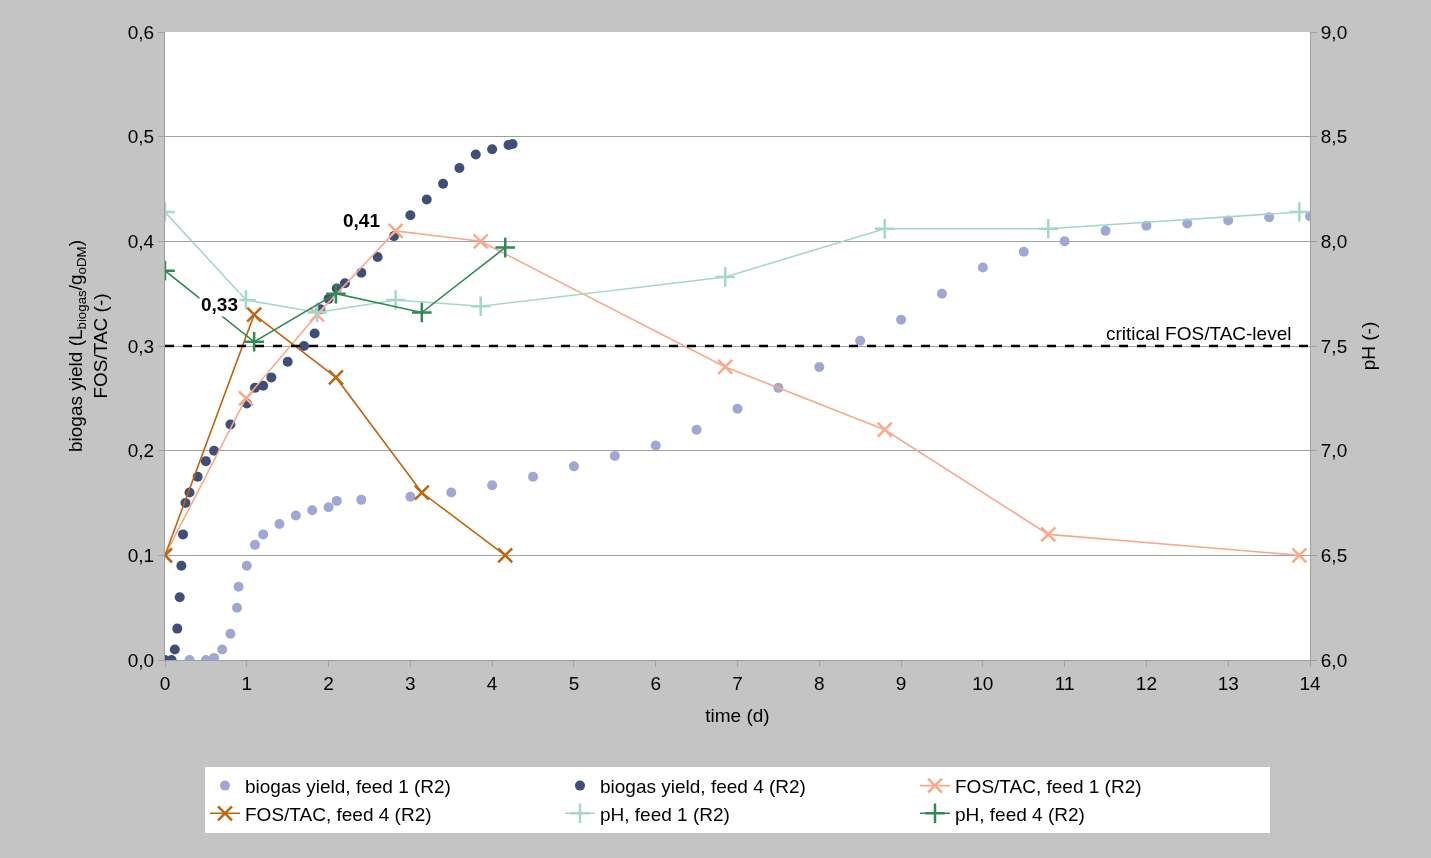  I want to click on legend-label: FOS/TAC, feed 1 (R2), so click(1048, 787).